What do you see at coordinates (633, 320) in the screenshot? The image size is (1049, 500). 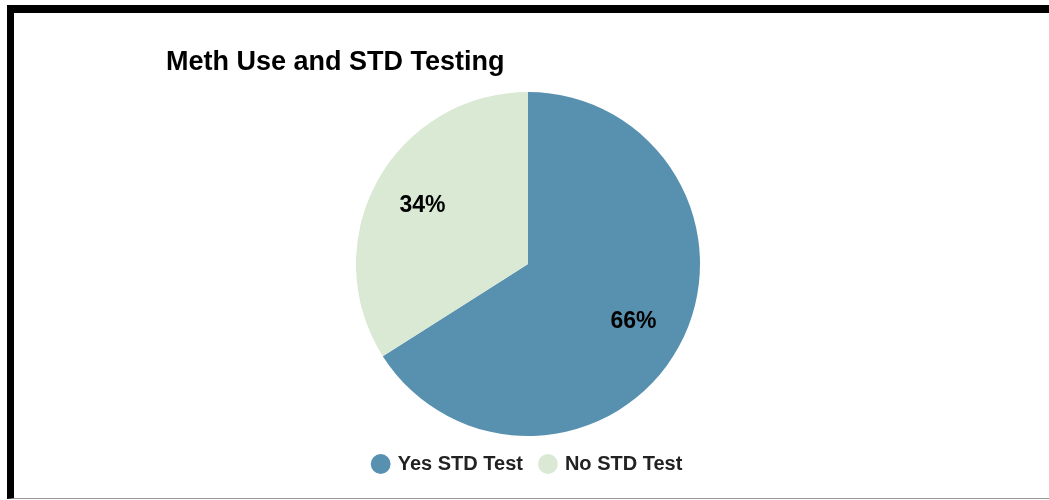 I see `data-label: 66%` at bounding box center [633, 320].